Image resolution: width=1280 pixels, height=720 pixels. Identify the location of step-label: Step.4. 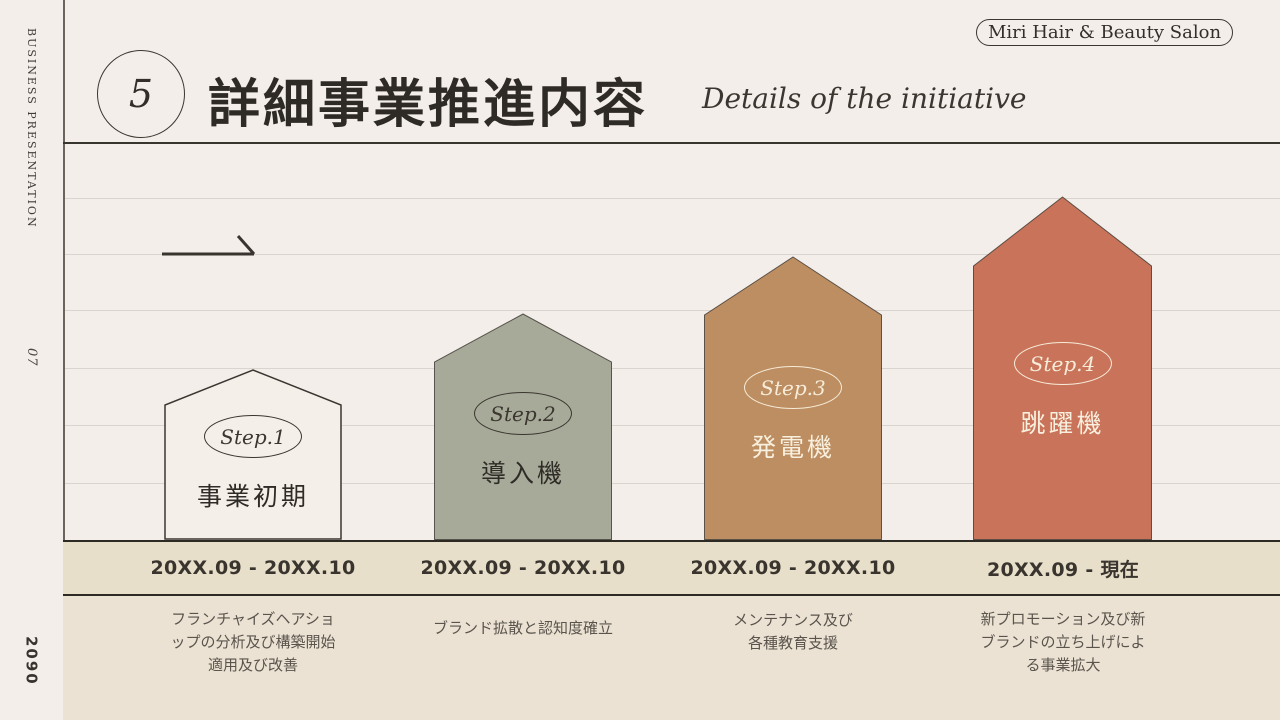
(1062, 363).